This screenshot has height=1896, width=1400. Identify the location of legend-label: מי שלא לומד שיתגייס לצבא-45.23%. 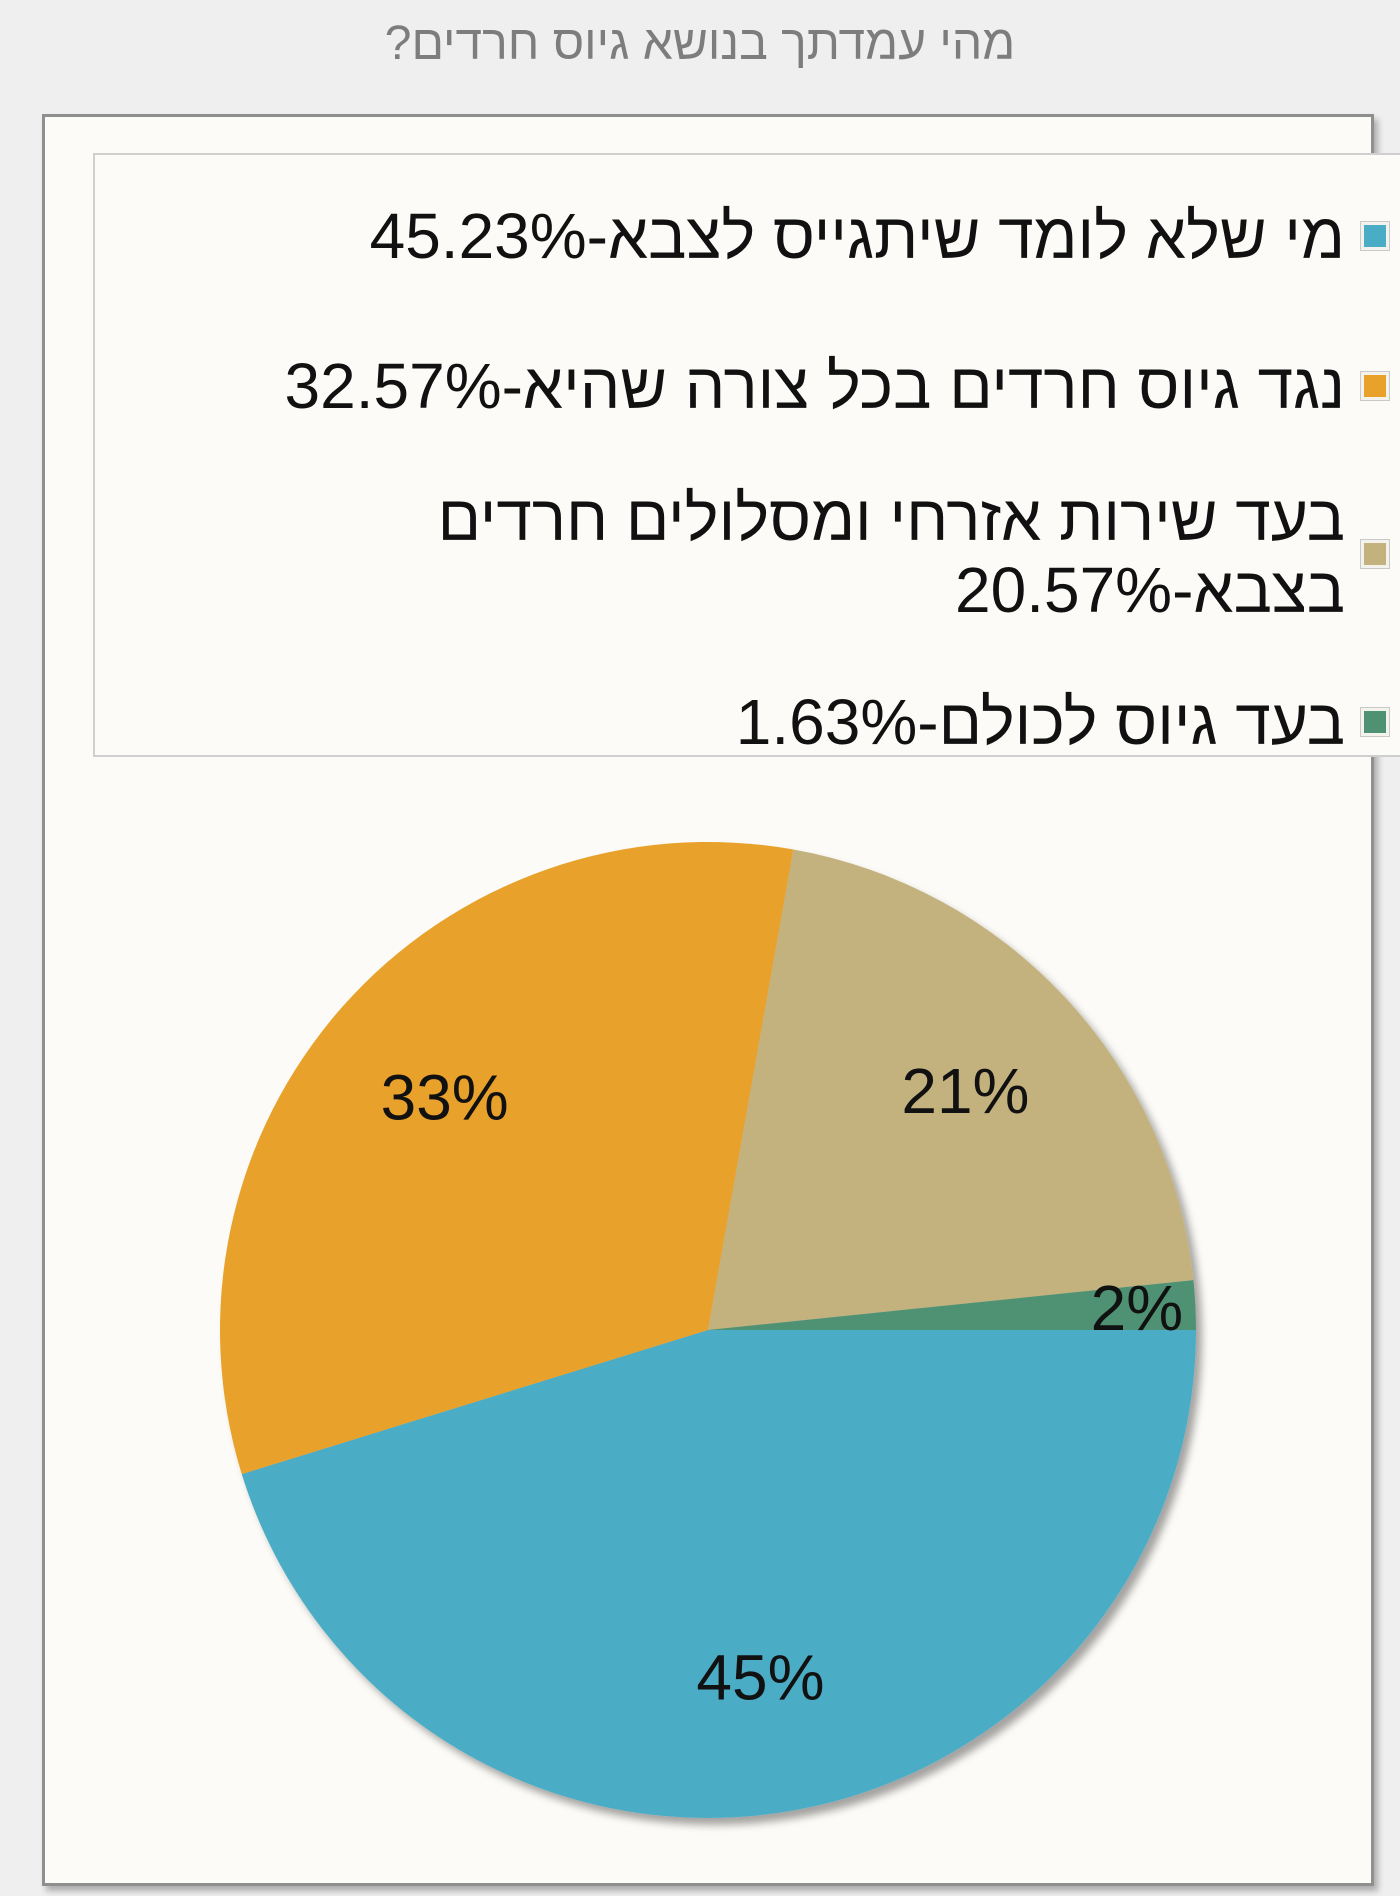
(857, 236).